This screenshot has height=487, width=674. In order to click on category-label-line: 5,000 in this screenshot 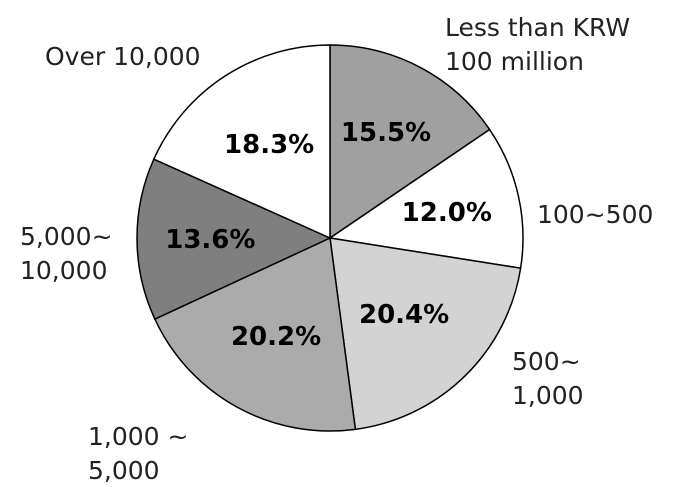, I will do `click(124, 470)`.